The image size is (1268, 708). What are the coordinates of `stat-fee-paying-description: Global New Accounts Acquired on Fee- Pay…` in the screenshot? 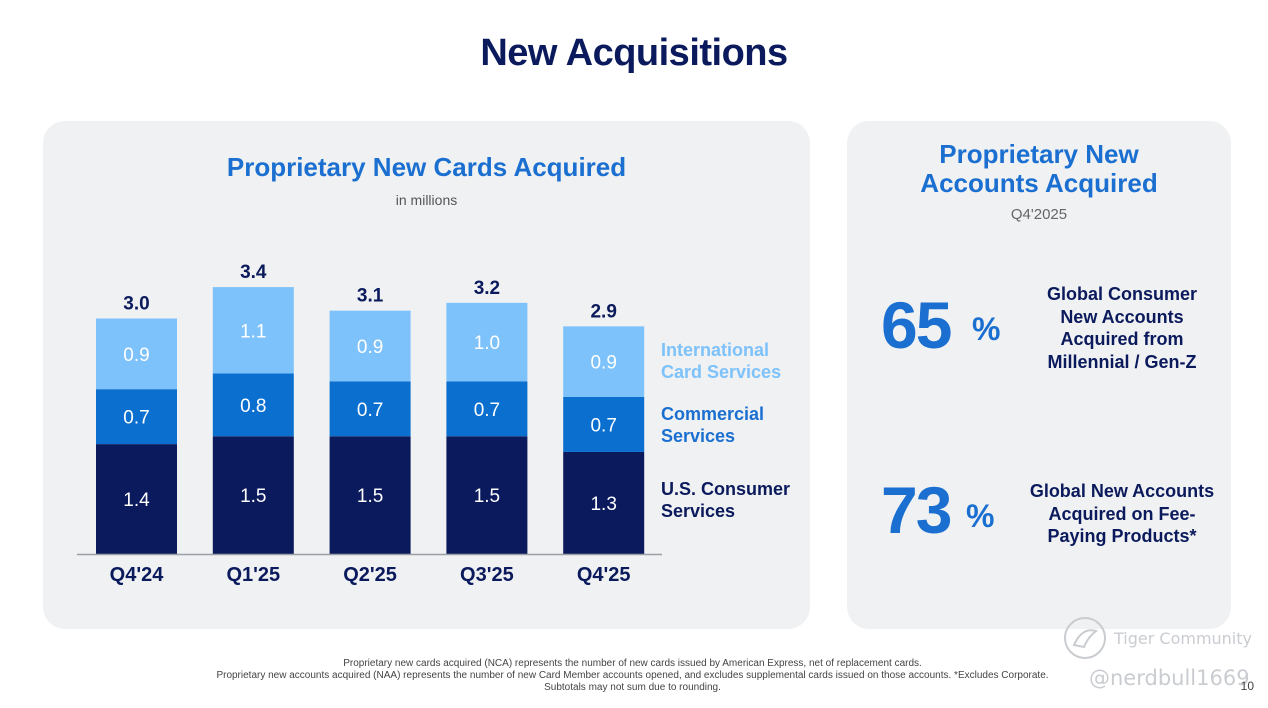 It's located at (1122, 513).